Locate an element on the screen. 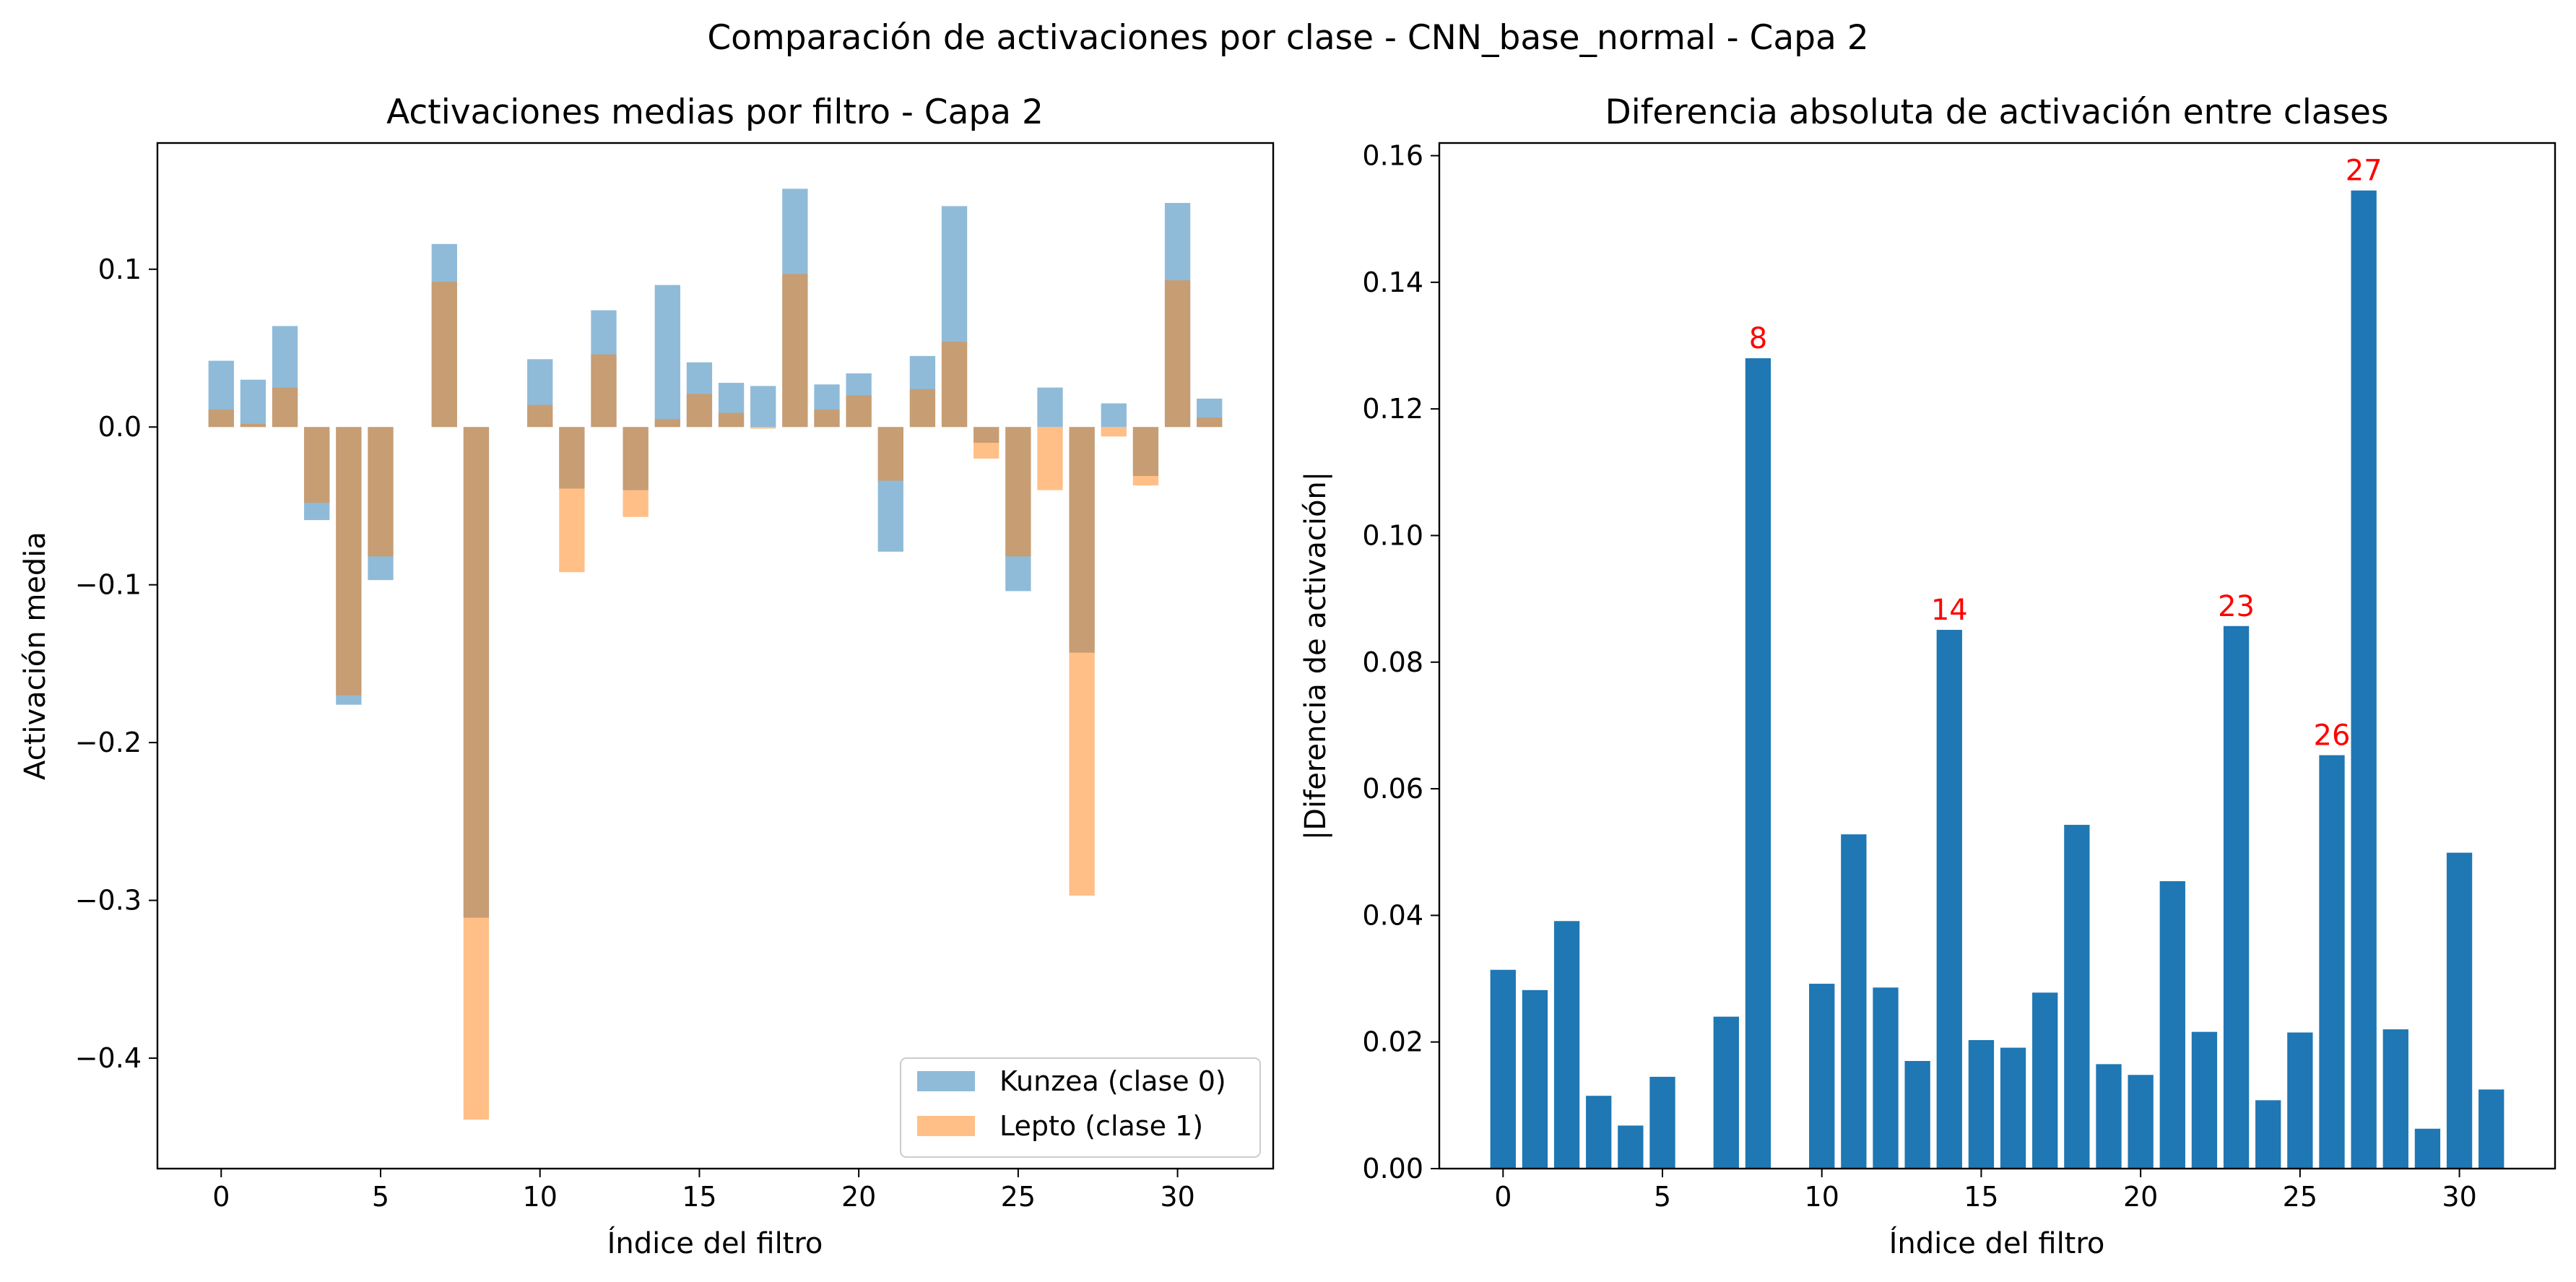 This screenshot has height=1282, width=2576. right-chart-xtick-label: 5 is located at coordinates (1662, 1197).